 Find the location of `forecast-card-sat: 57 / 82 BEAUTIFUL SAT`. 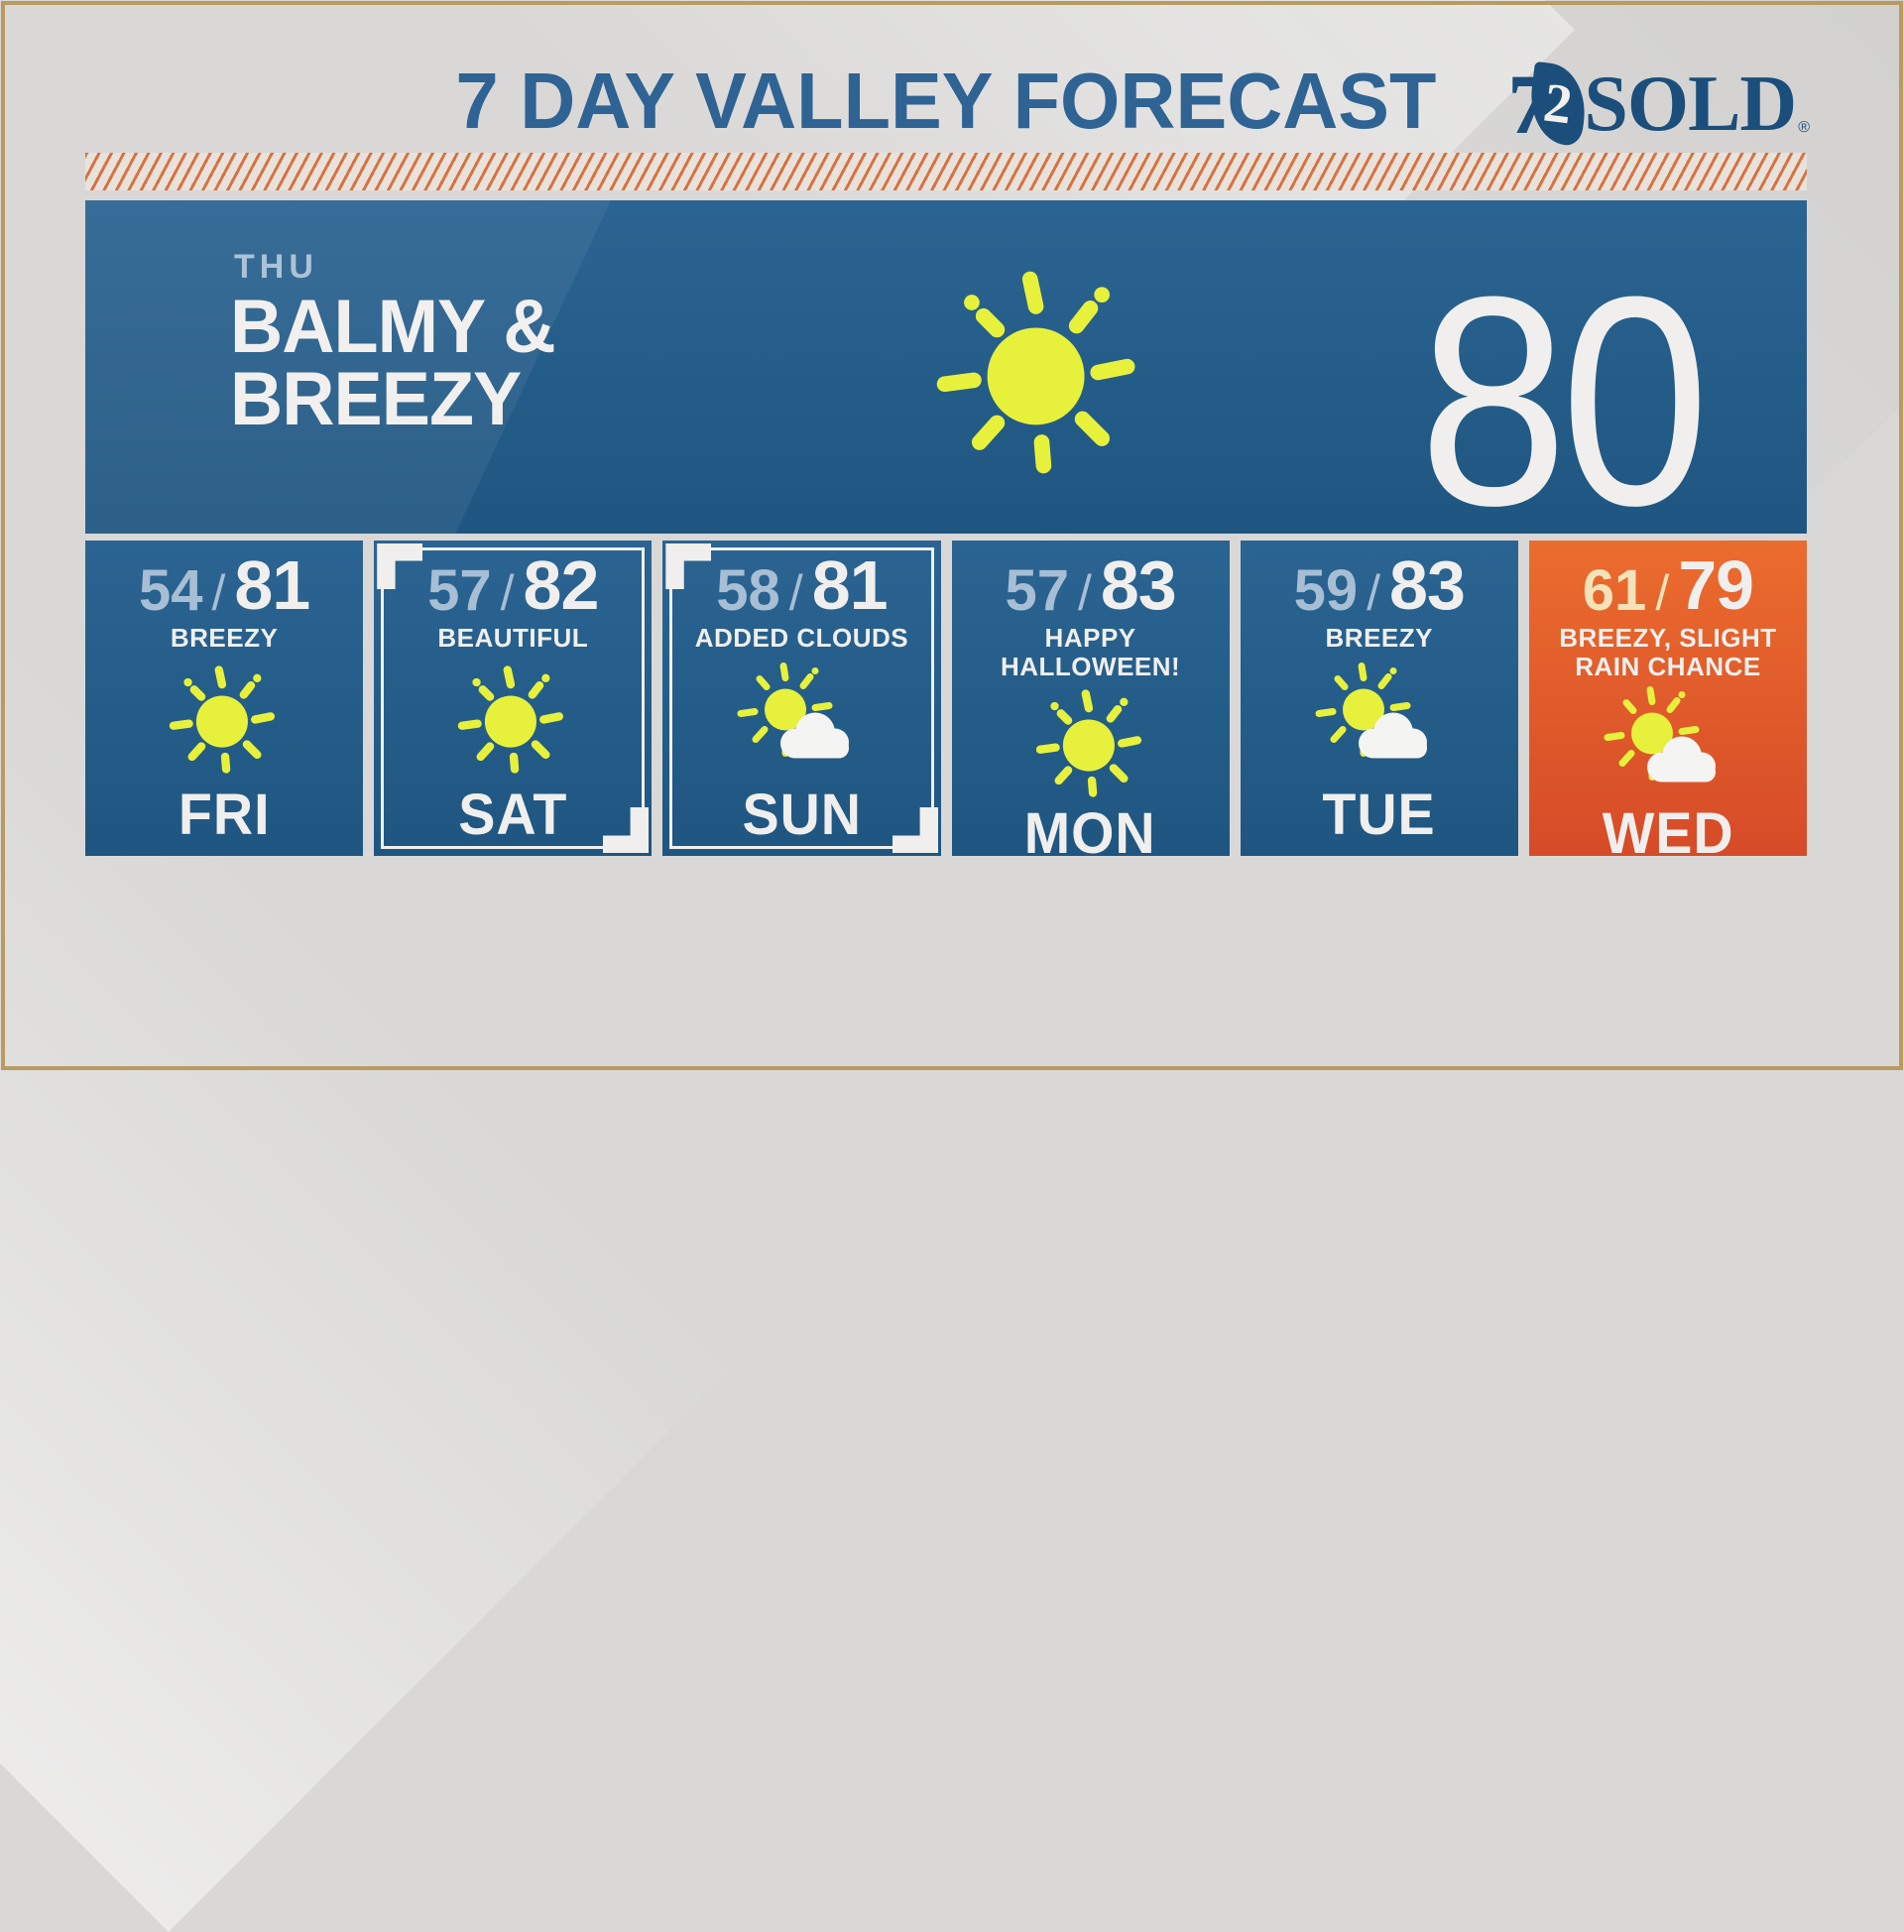

forecast-card-sat: 57 / 82 BEAUTIFUL SAT is located at coordinates (513, 698).